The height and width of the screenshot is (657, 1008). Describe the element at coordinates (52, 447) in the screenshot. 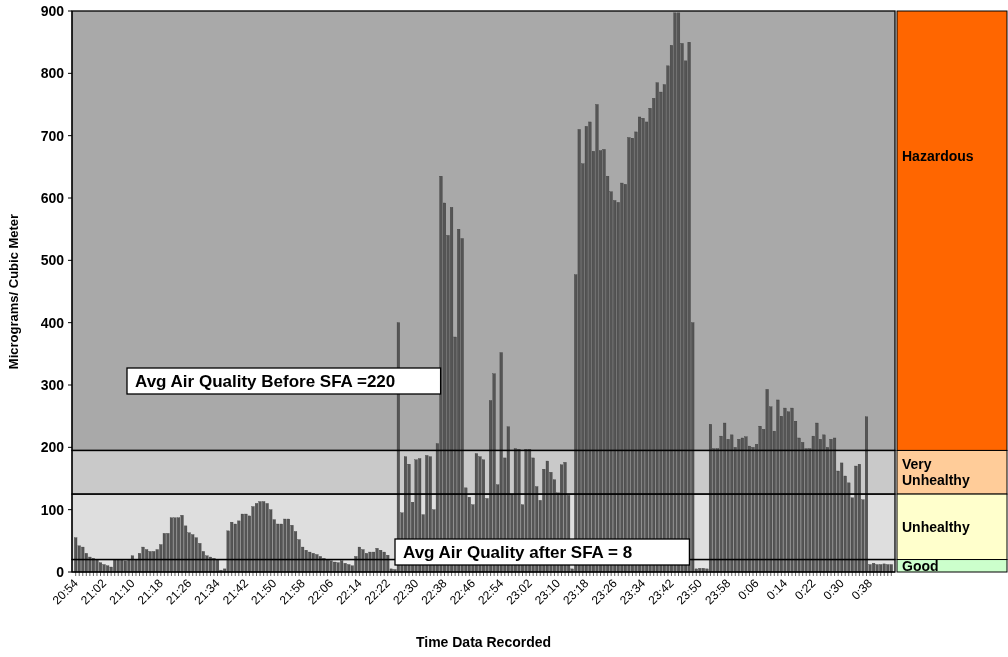

I see `y-tick-label: 200` at that location.